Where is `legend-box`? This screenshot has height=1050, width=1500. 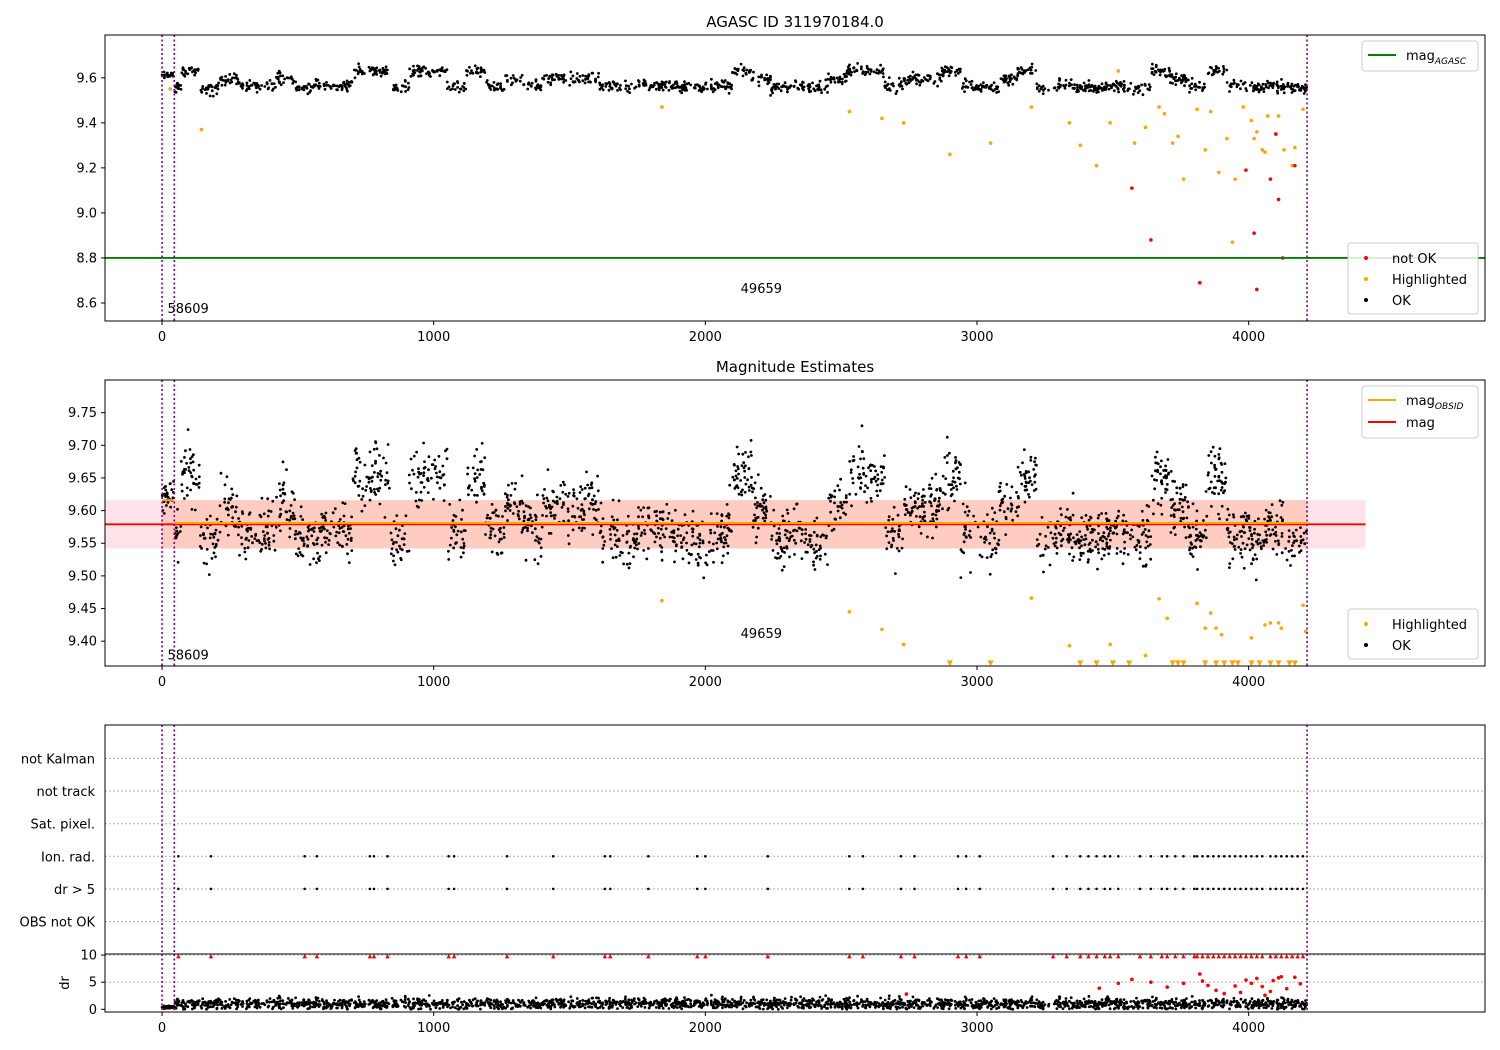
legend-box is located at coordinates (1420, 56).